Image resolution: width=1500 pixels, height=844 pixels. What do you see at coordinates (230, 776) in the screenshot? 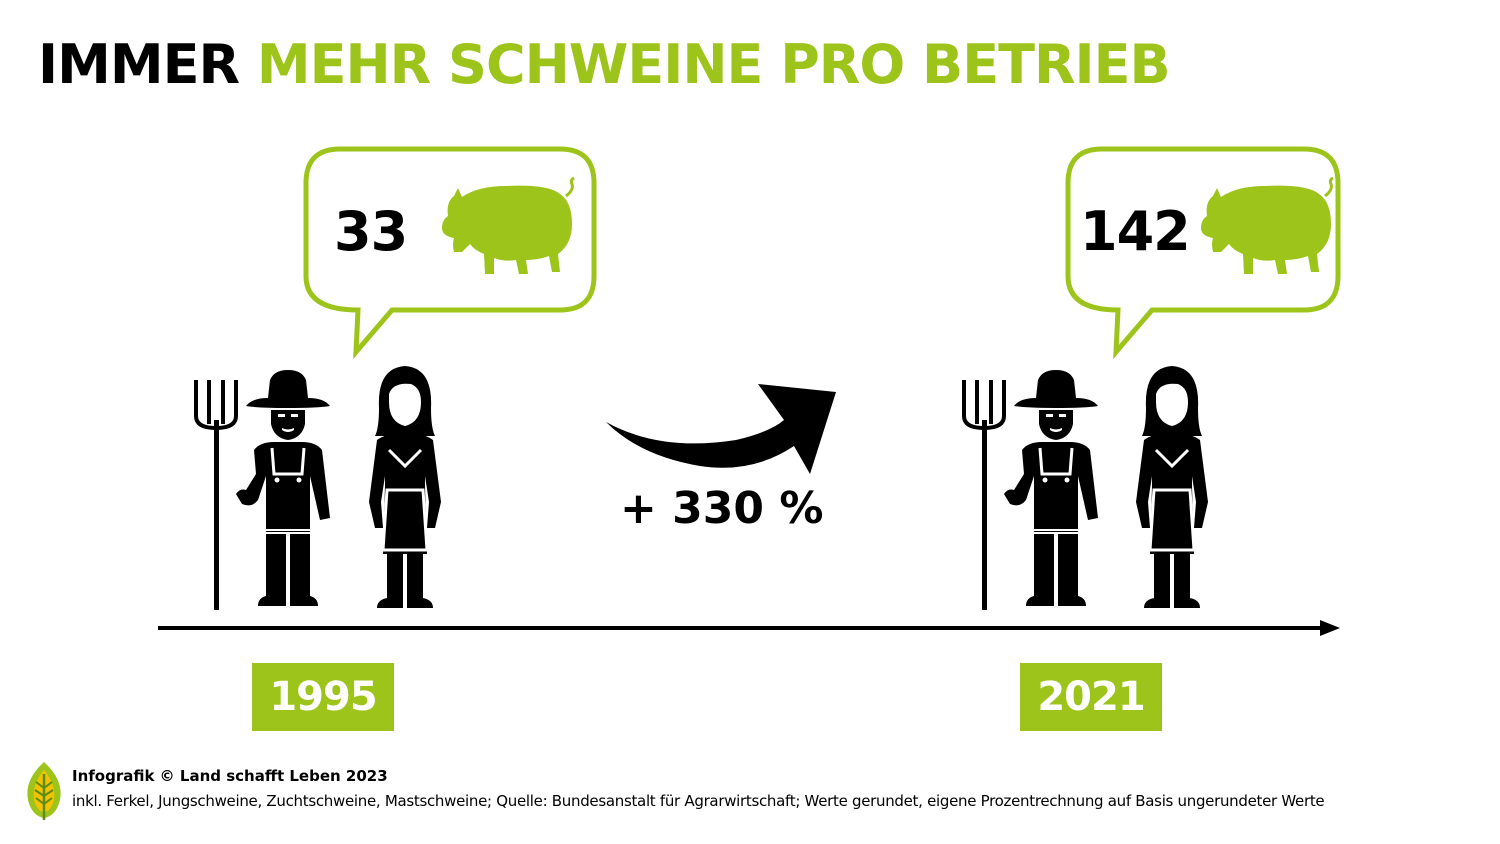
I see `footer-credit: Infografik © Land schafft Leben 2023` at bounding box center [230, 776].